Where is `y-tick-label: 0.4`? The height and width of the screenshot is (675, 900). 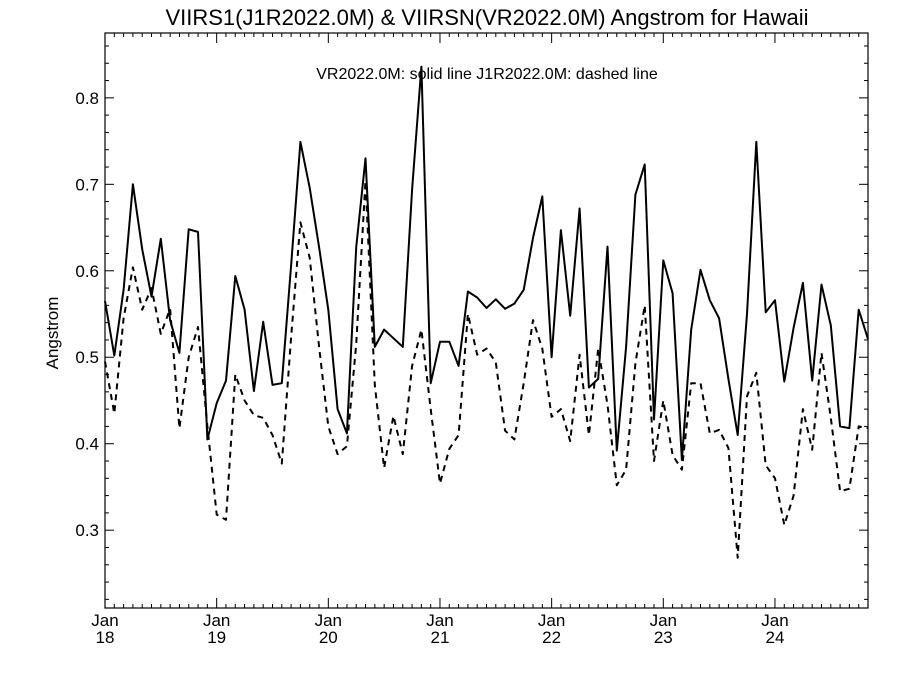
y-tick-label: 0.4 is located at coordinates (87, 444).